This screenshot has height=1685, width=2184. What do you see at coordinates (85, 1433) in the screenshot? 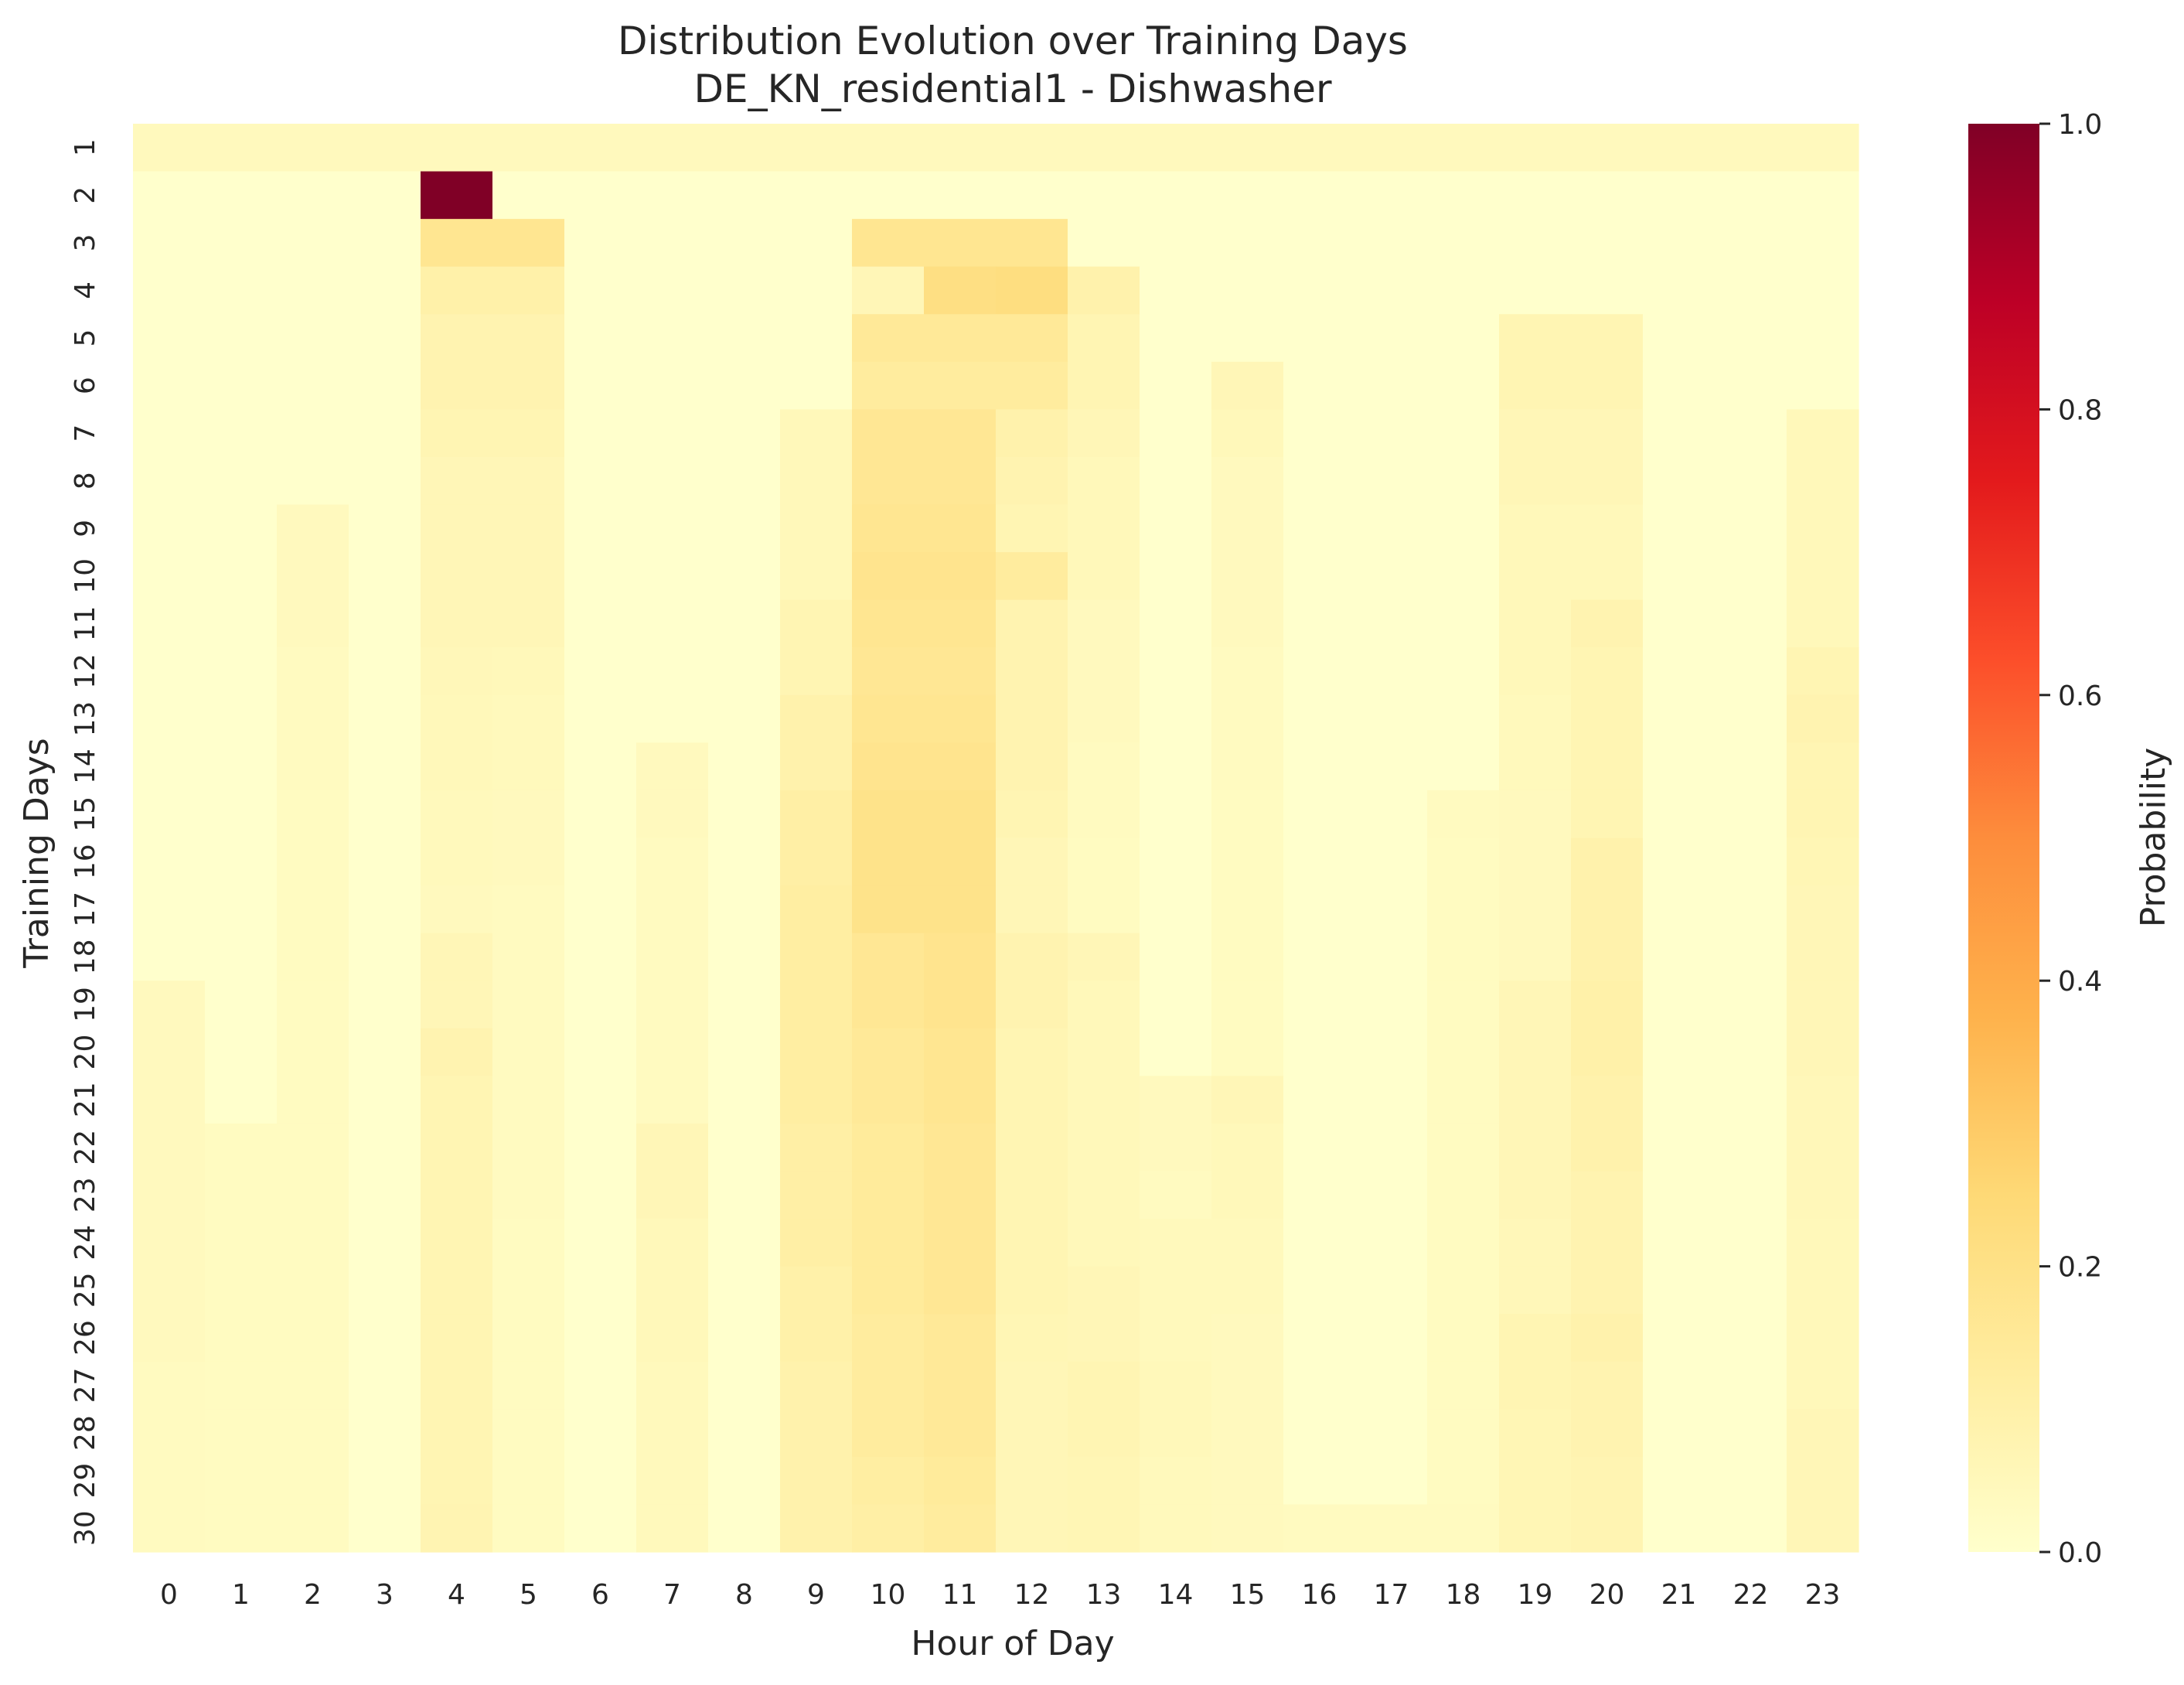
I see `y-tick-label: 28` at bounding box center [85, 1433].